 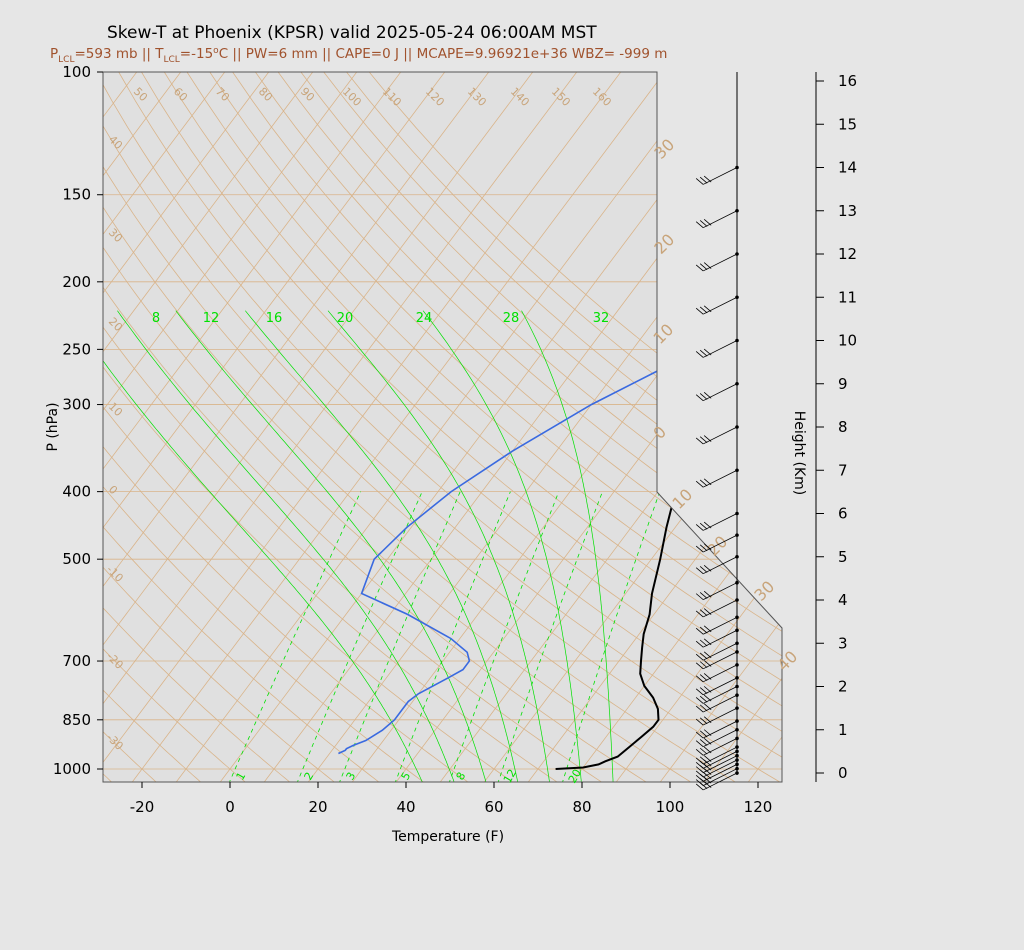 I want to click on moist-adiabat-label: 16, so click(x=274, y=318).